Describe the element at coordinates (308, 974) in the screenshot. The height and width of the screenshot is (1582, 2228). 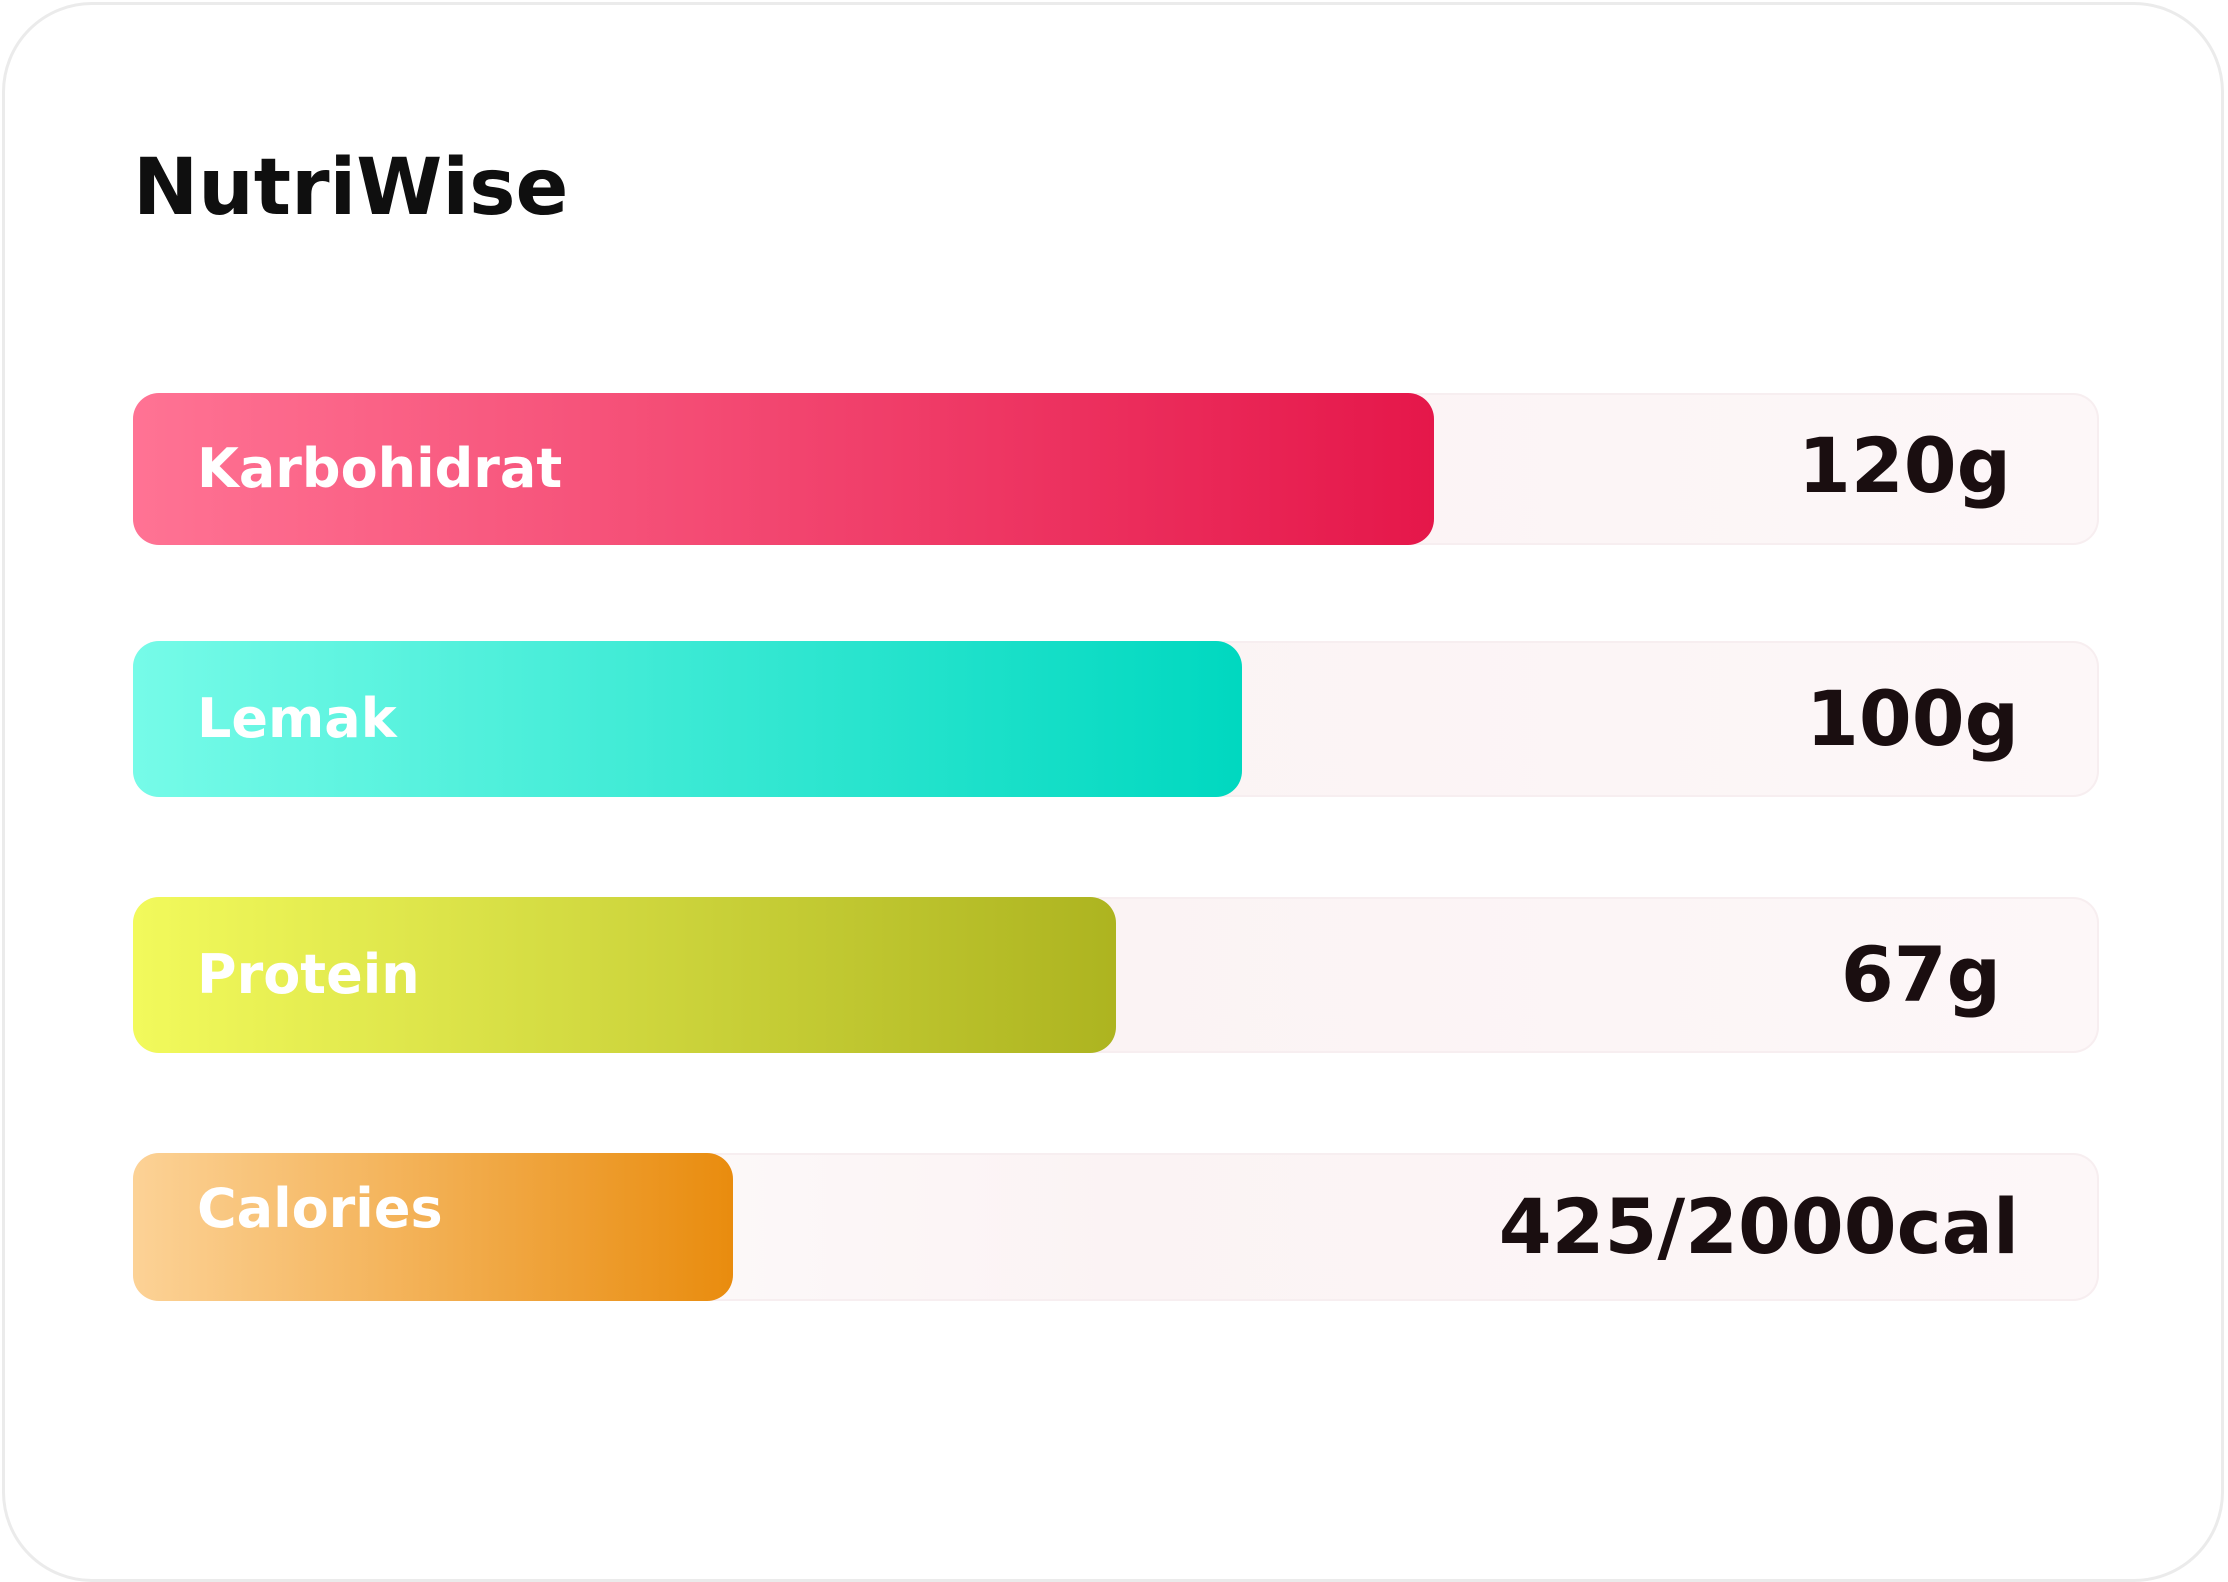
I see `nutrient-label: Protein` at that location.